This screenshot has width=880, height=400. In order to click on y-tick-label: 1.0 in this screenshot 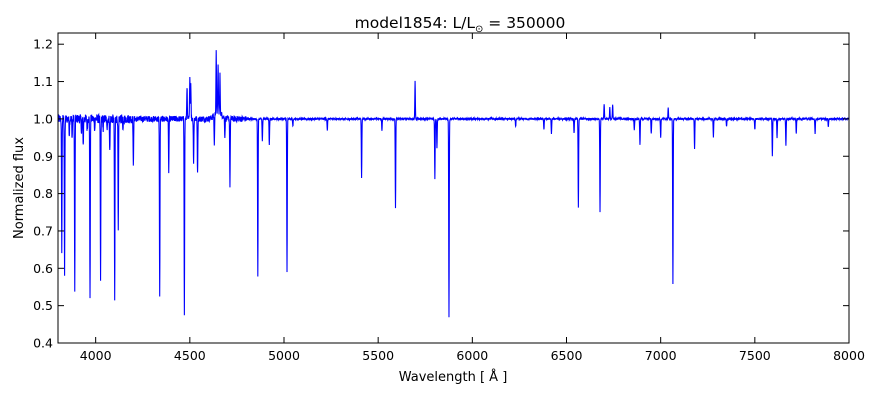, I will do `click(43, 118)`.